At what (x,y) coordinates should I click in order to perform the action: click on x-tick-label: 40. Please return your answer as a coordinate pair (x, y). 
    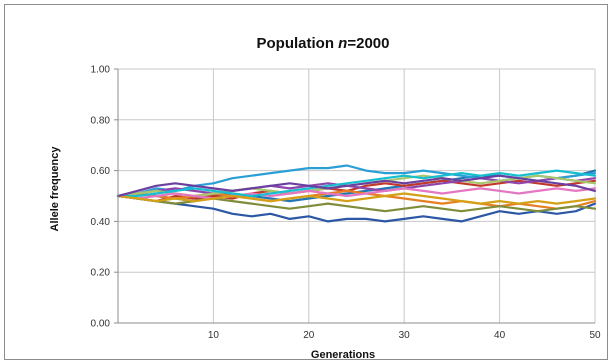
    Looking at the image, I should click on (500, 335).